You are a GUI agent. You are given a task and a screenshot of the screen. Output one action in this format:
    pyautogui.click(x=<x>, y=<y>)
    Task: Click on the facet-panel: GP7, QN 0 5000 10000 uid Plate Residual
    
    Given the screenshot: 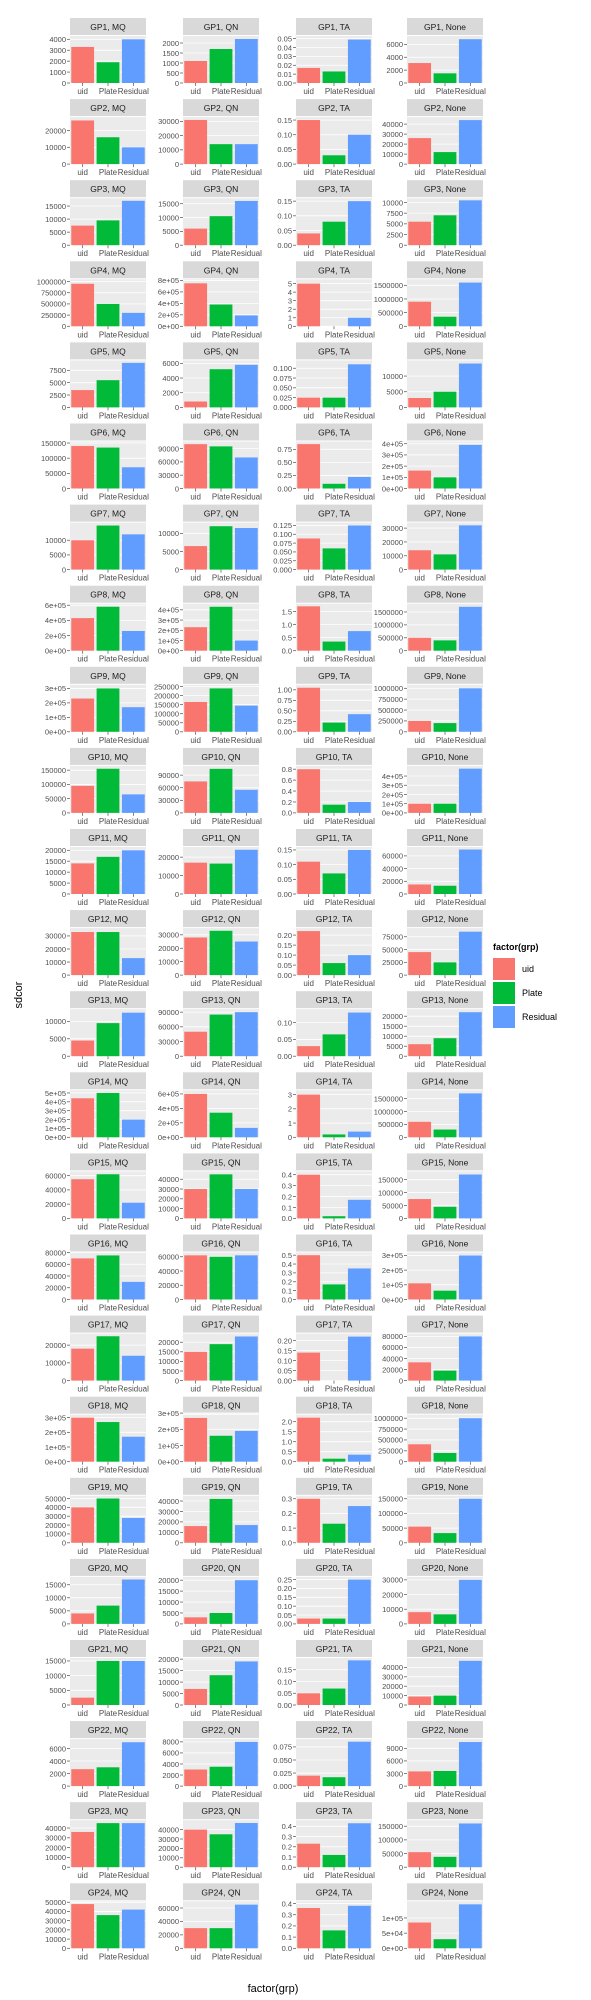 What is the action you would take?
    pyautogui.click(x=210, y=543)
    